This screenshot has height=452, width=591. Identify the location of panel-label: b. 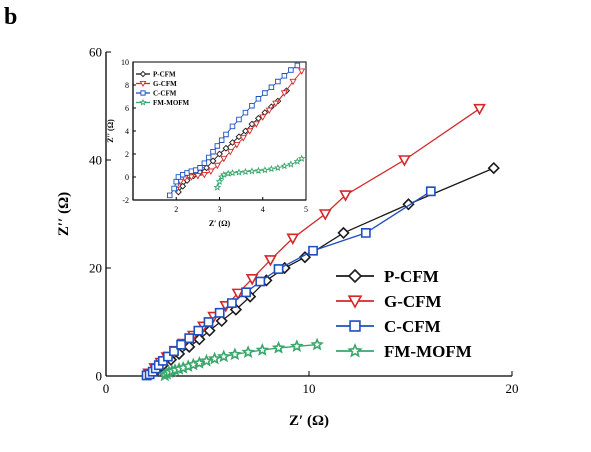
(10, 17).